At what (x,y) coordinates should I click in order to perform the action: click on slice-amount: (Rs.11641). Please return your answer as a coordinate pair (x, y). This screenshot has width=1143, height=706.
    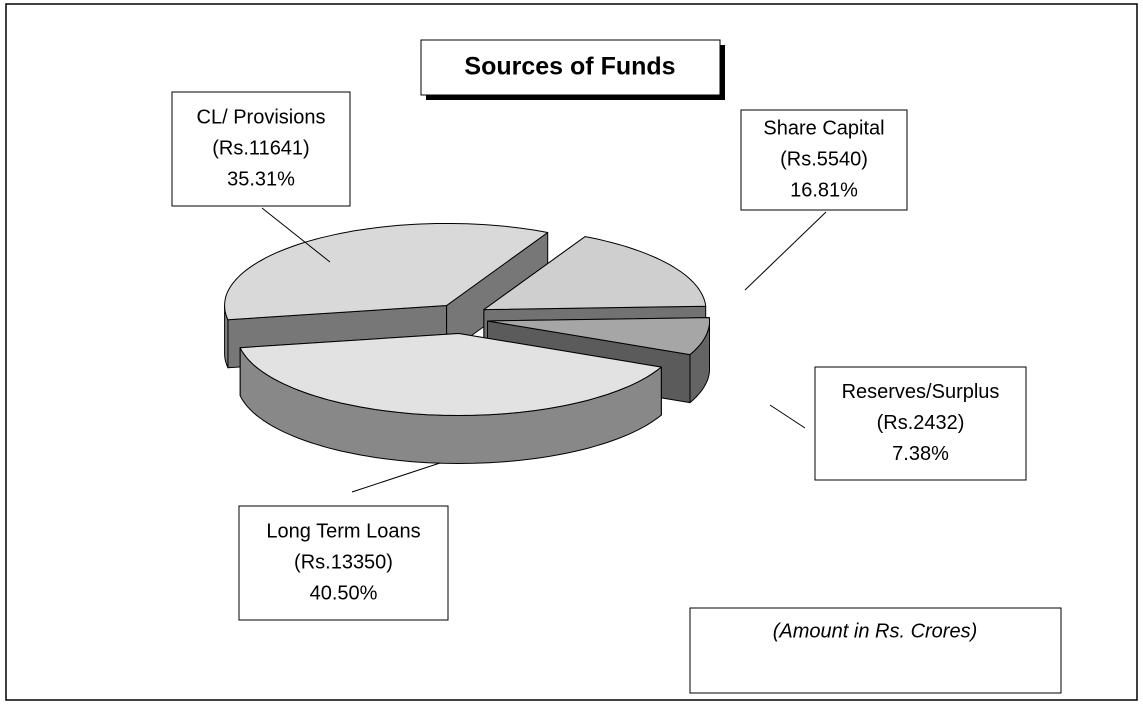
    Looking at the image, I should click on (260, 148).